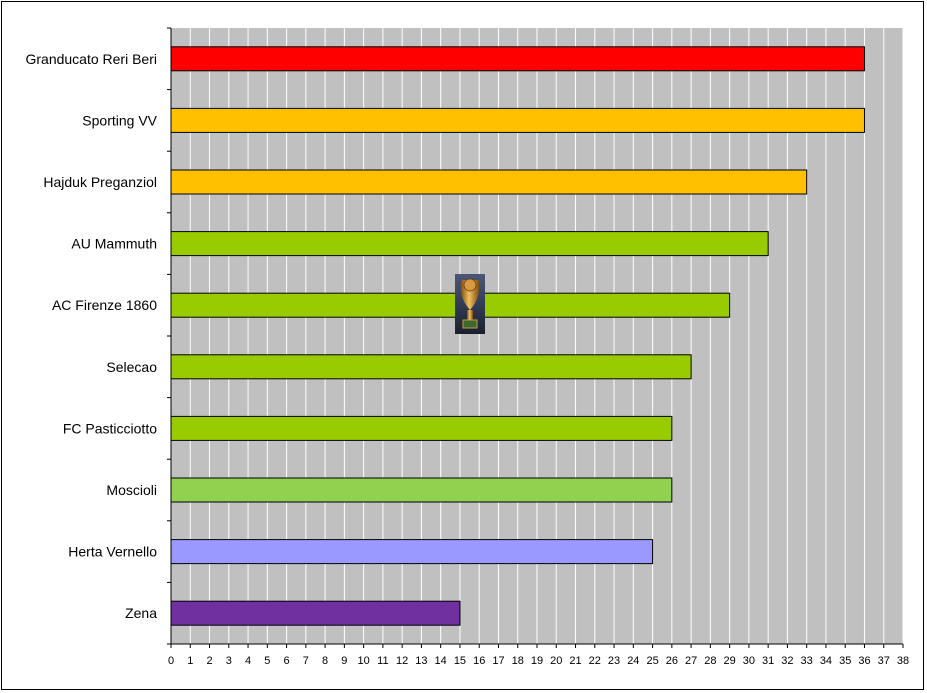  I want to click on x-tick-label: 15, so click(460, 661).